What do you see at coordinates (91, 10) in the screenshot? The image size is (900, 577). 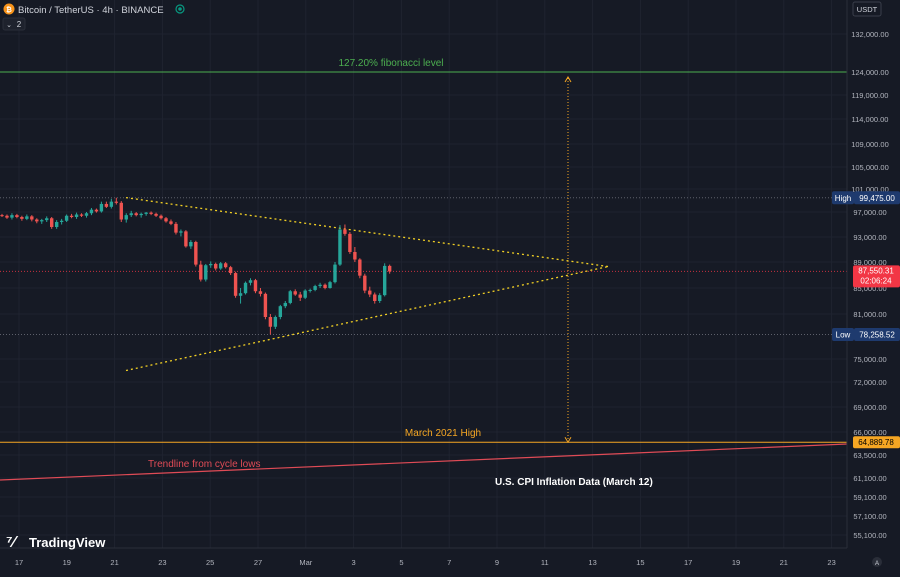 I see `symbol-title: Bitcoin / TetherUS · 4h · BINANCE` at bounding box center [91, 10].